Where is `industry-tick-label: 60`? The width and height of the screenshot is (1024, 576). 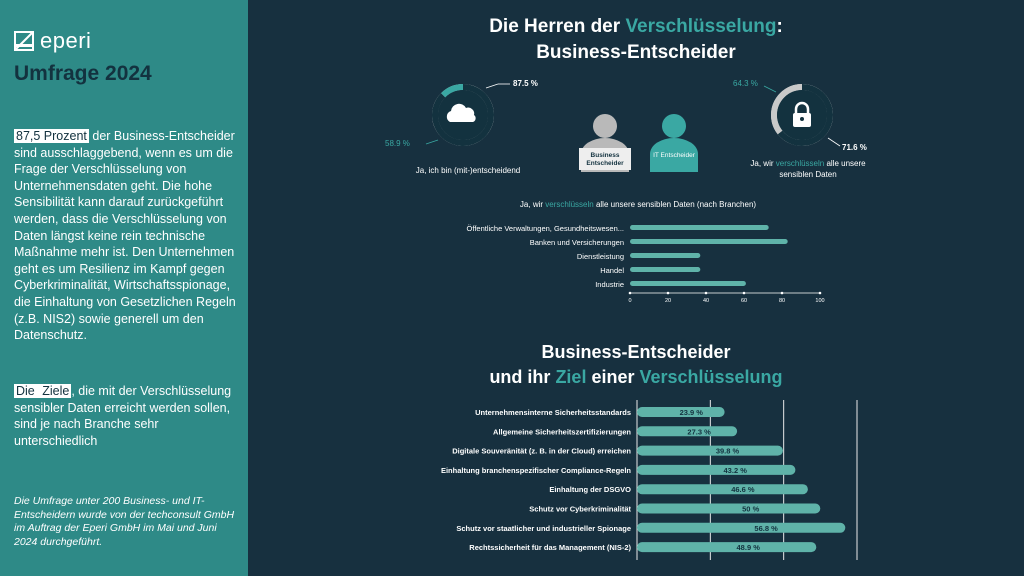
industry-tick-label: 60 is located at coordinates (744, 301).